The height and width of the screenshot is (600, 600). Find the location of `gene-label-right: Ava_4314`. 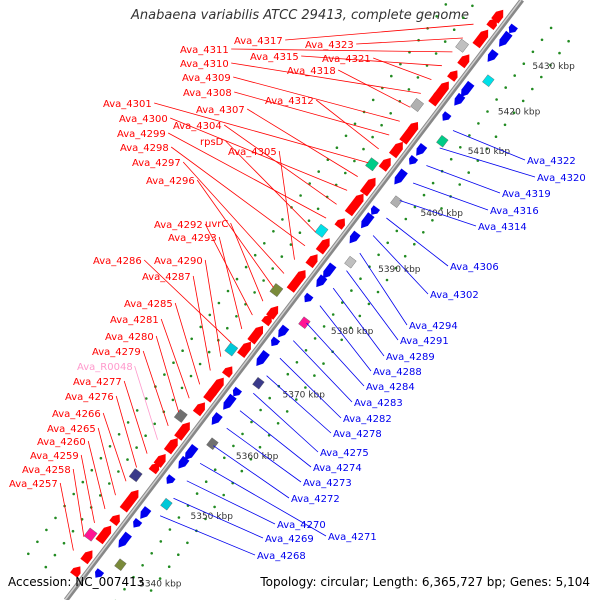

gene-label-right: Ava_4314 is located at coordinates (502, 227).